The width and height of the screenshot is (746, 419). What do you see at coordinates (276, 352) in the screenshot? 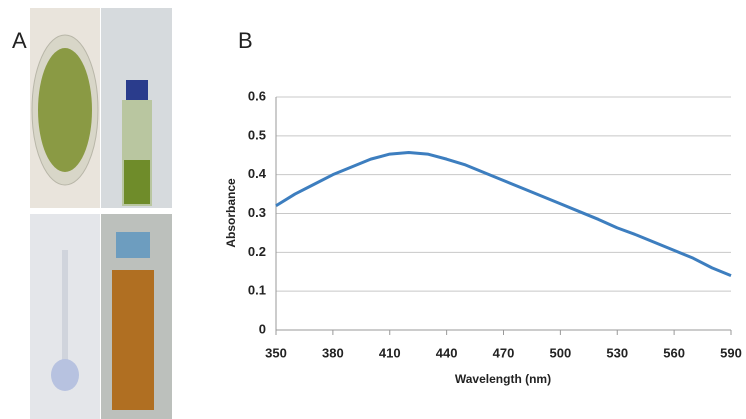
I see `x-tick-label: 350` at bounding box center [276, 352].